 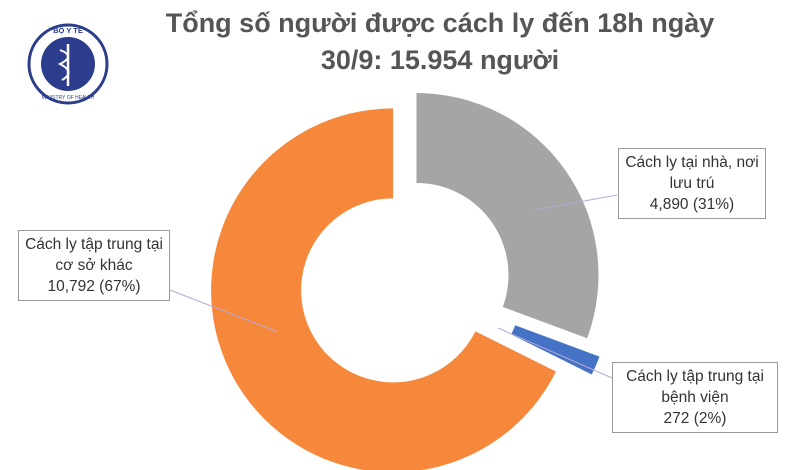 What do you see at coordinates (440, 60) in the screenshot?
I see `chart-title: 30/9: 15.954 người` at bounding box center [440, 60].